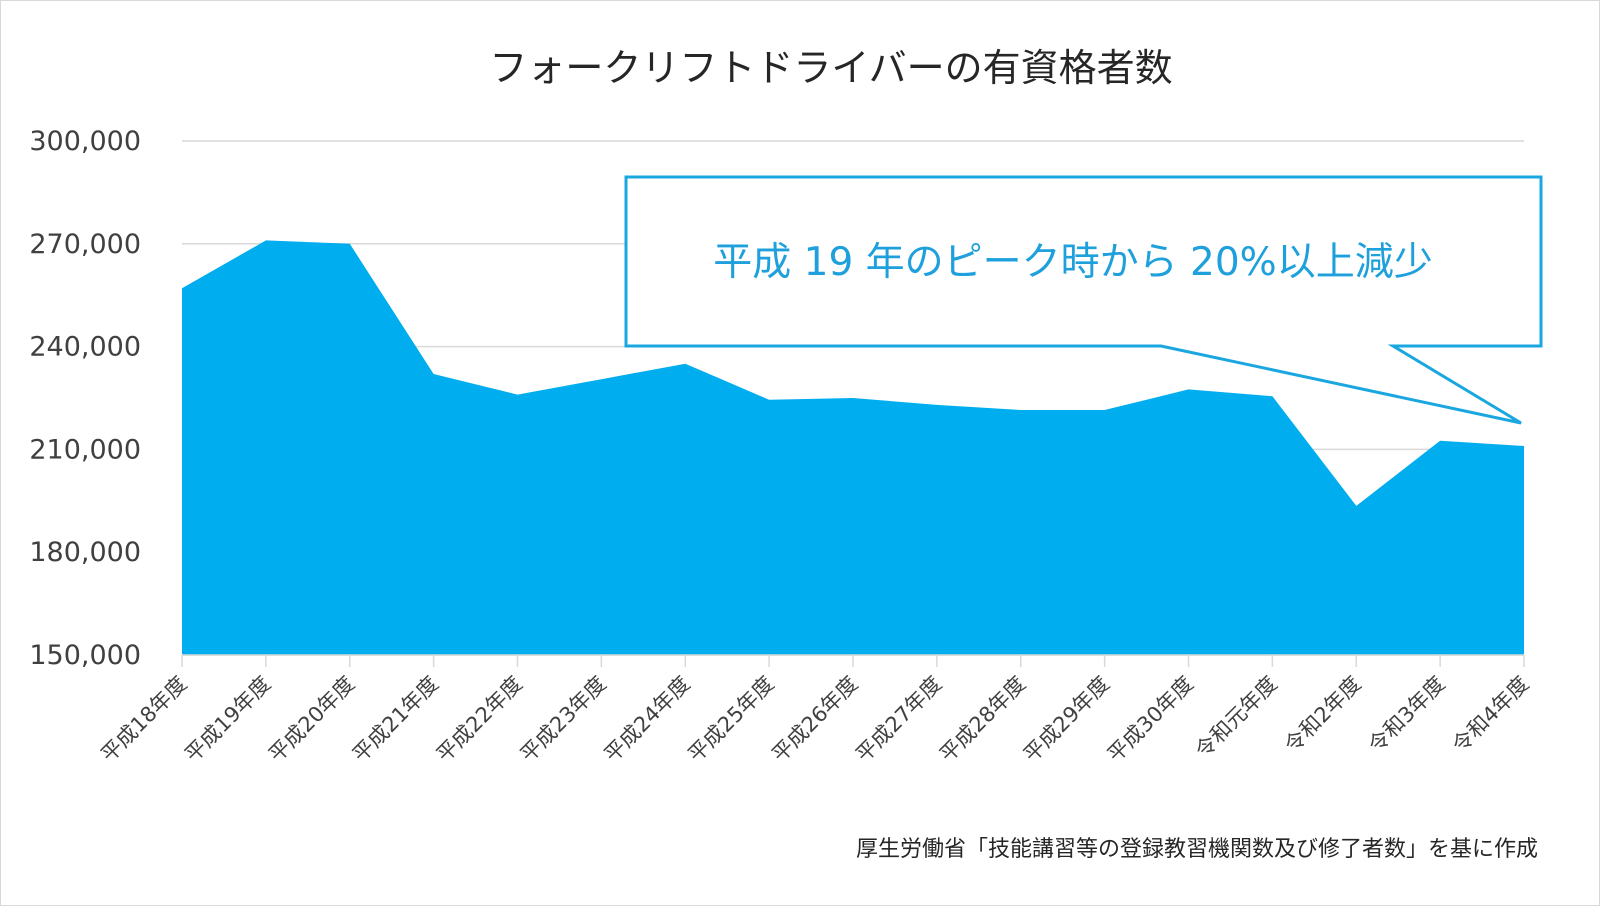 The image size is (1600, 907). Describe the element at coordinates (311, 719) in the screenshot. I see `x-tick-label: 平成20年度` at that location.